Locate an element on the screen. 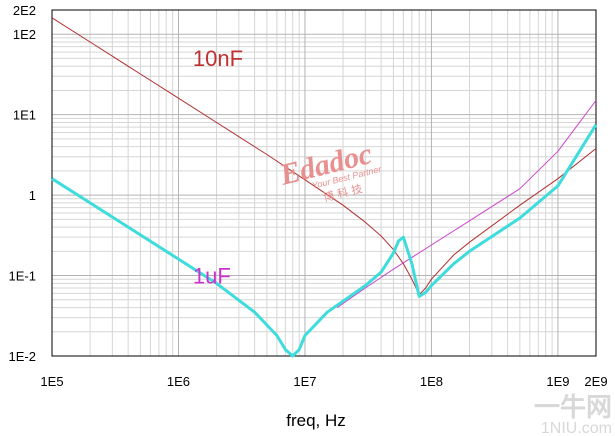 The width and height of the screenshot is (615, 436). y-tick-label: 1 is located at coordinates (32, 195).